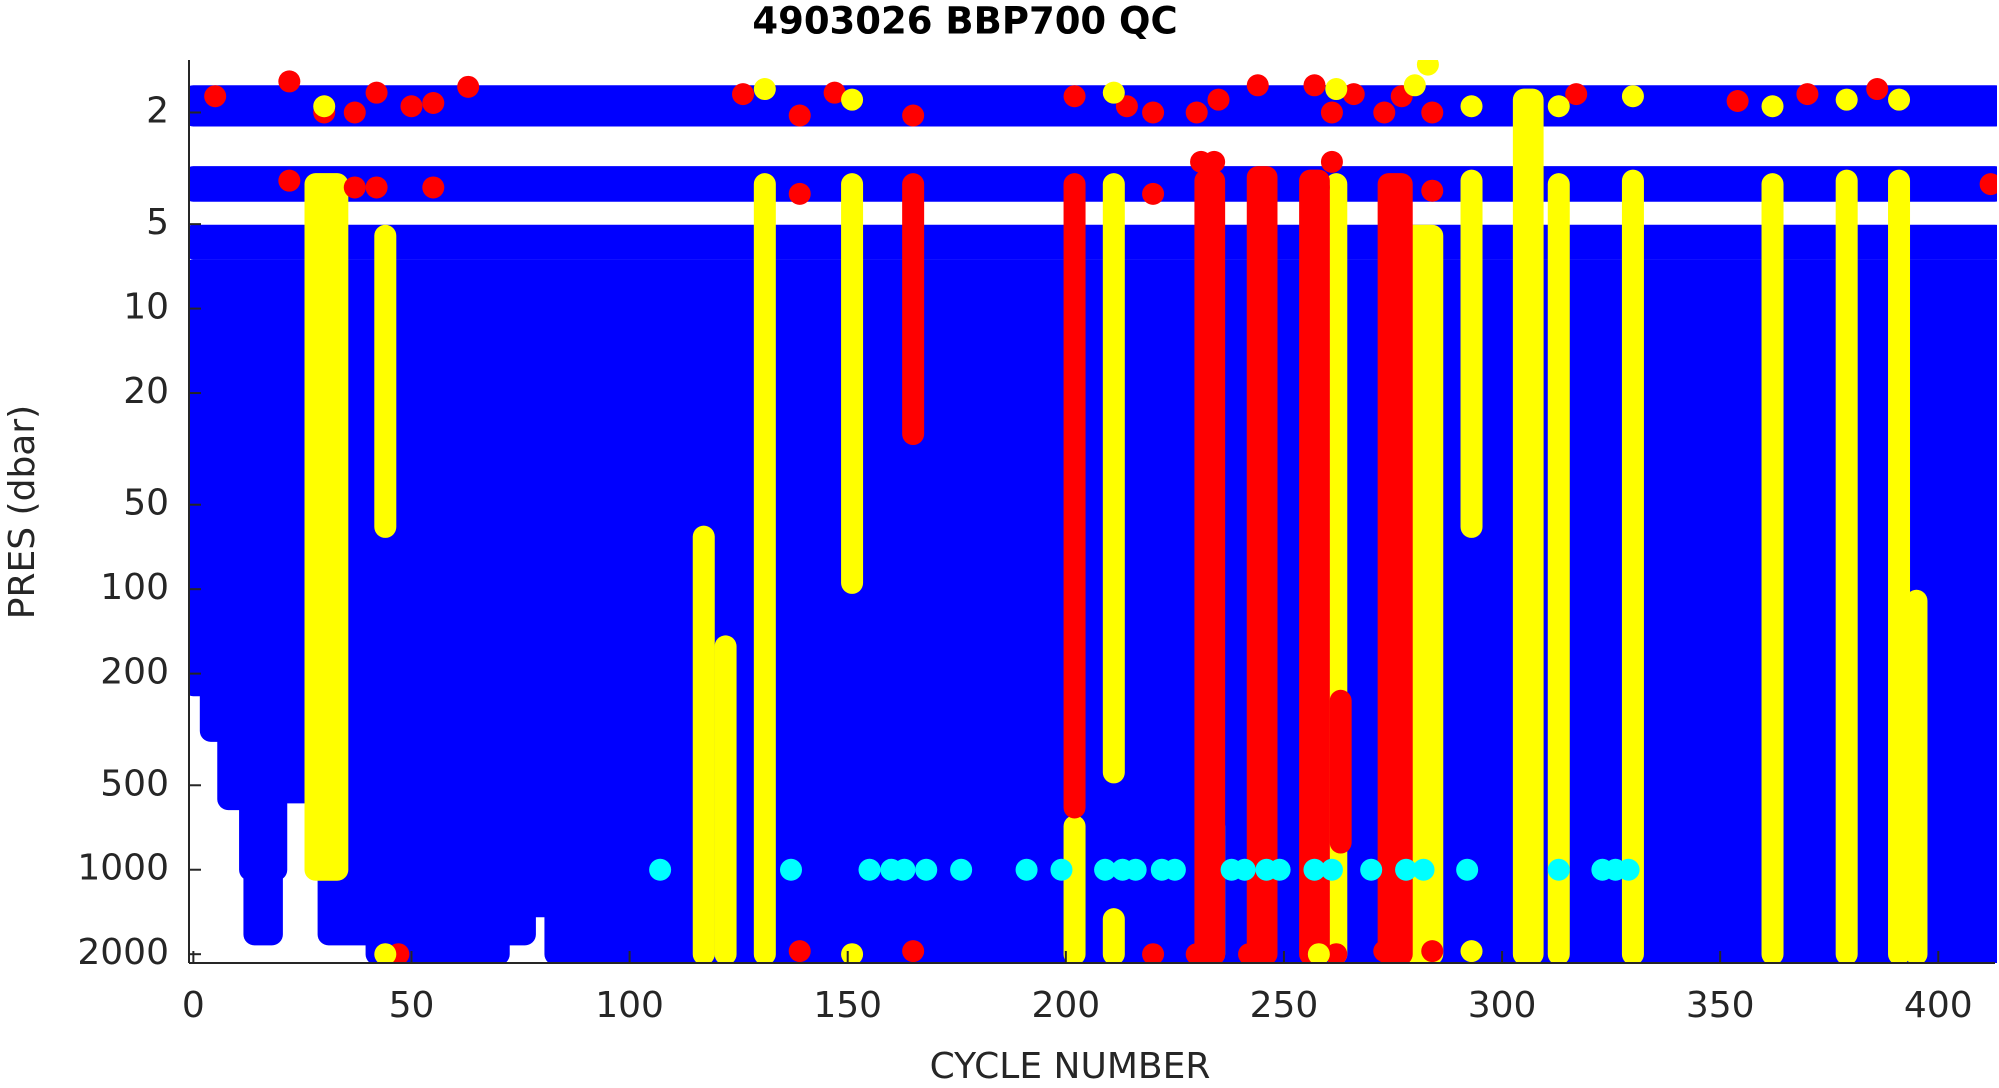 Image resolution: width=1999 pixels, height=1088 pixels. Describe the element at coordinates (412, 1005) in the screenshot. I see `x-tick-label: 50` at that location.